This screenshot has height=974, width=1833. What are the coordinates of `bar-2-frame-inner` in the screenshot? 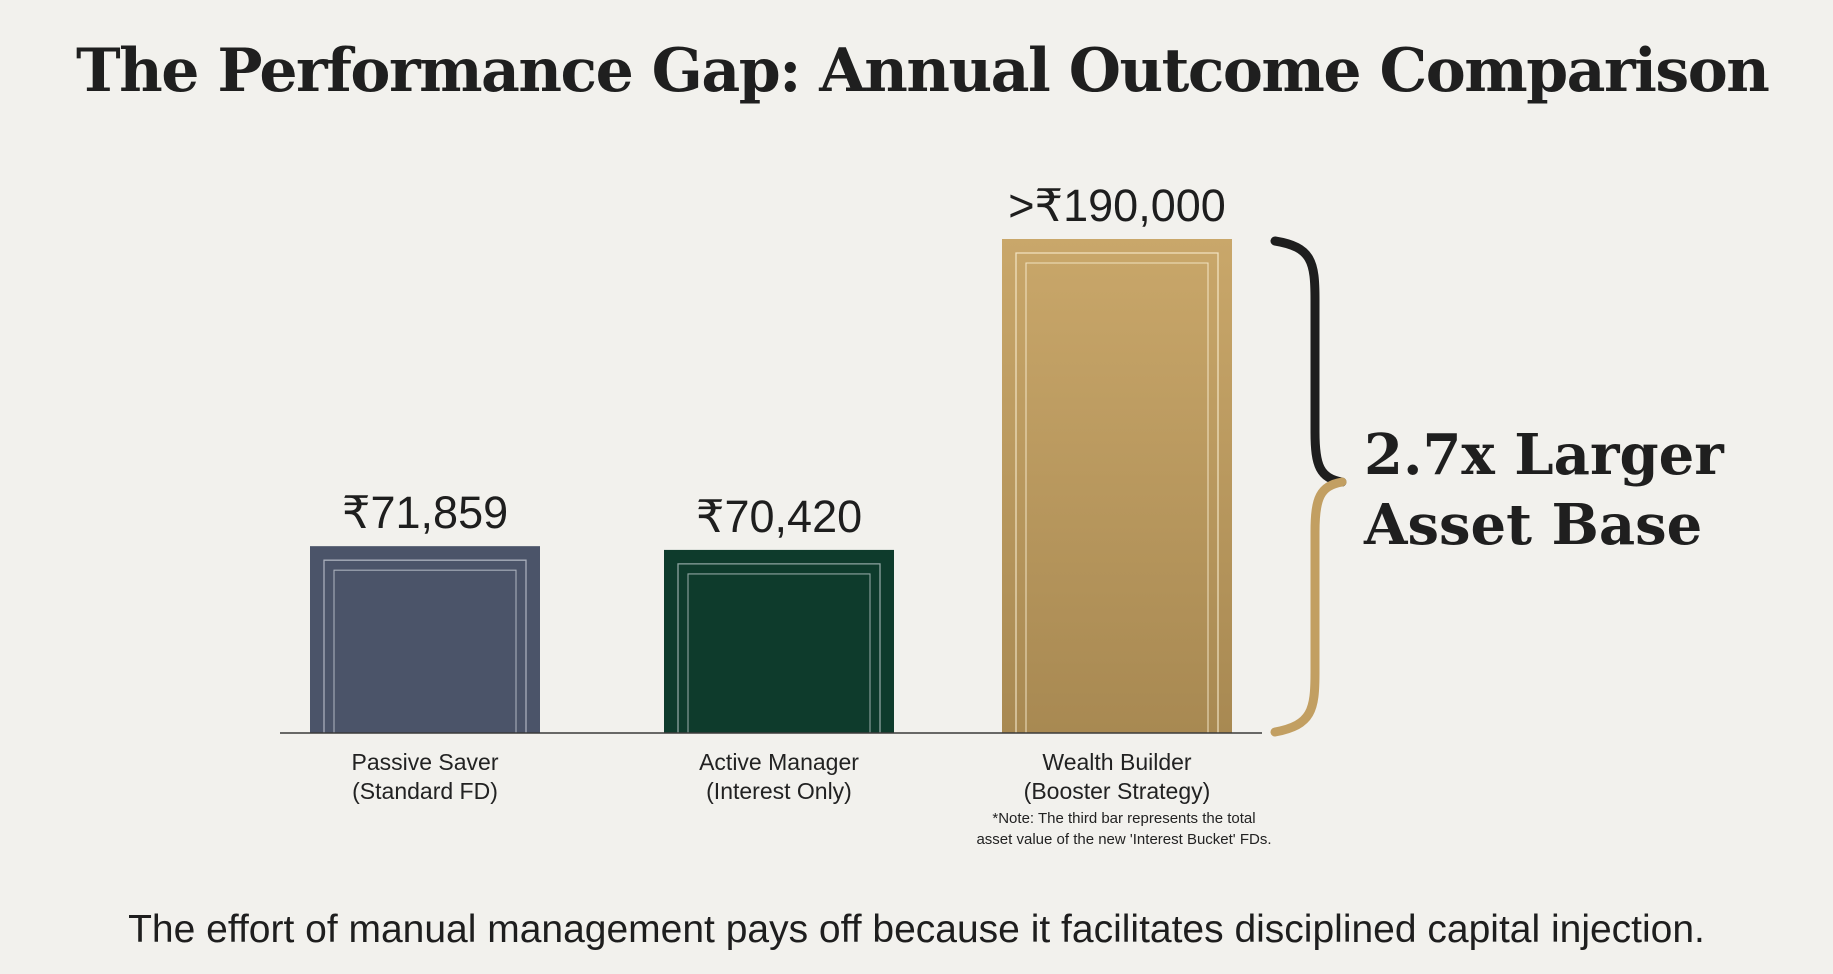 It's located at (779, 653).